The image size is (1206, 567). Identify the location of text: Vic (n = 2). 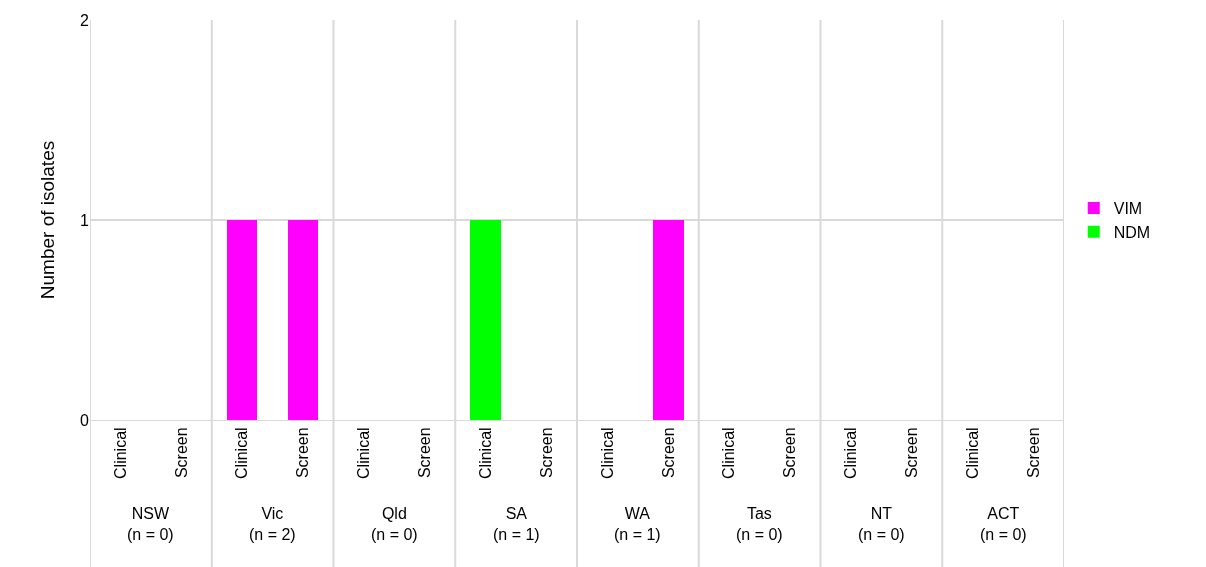
(272, 524).